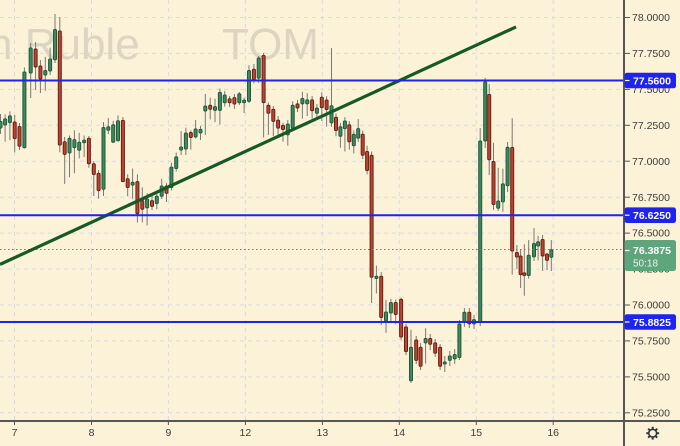  I want to click on svg-text: 14, so click(399, 433).